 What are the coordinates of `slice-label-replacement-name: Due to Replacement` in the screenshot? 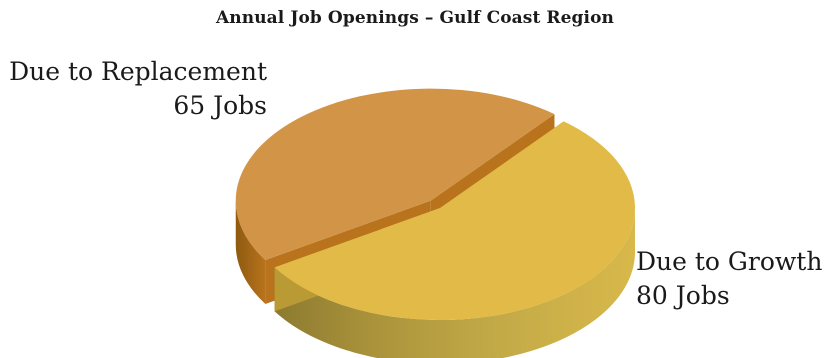 It's located at (138, 71).